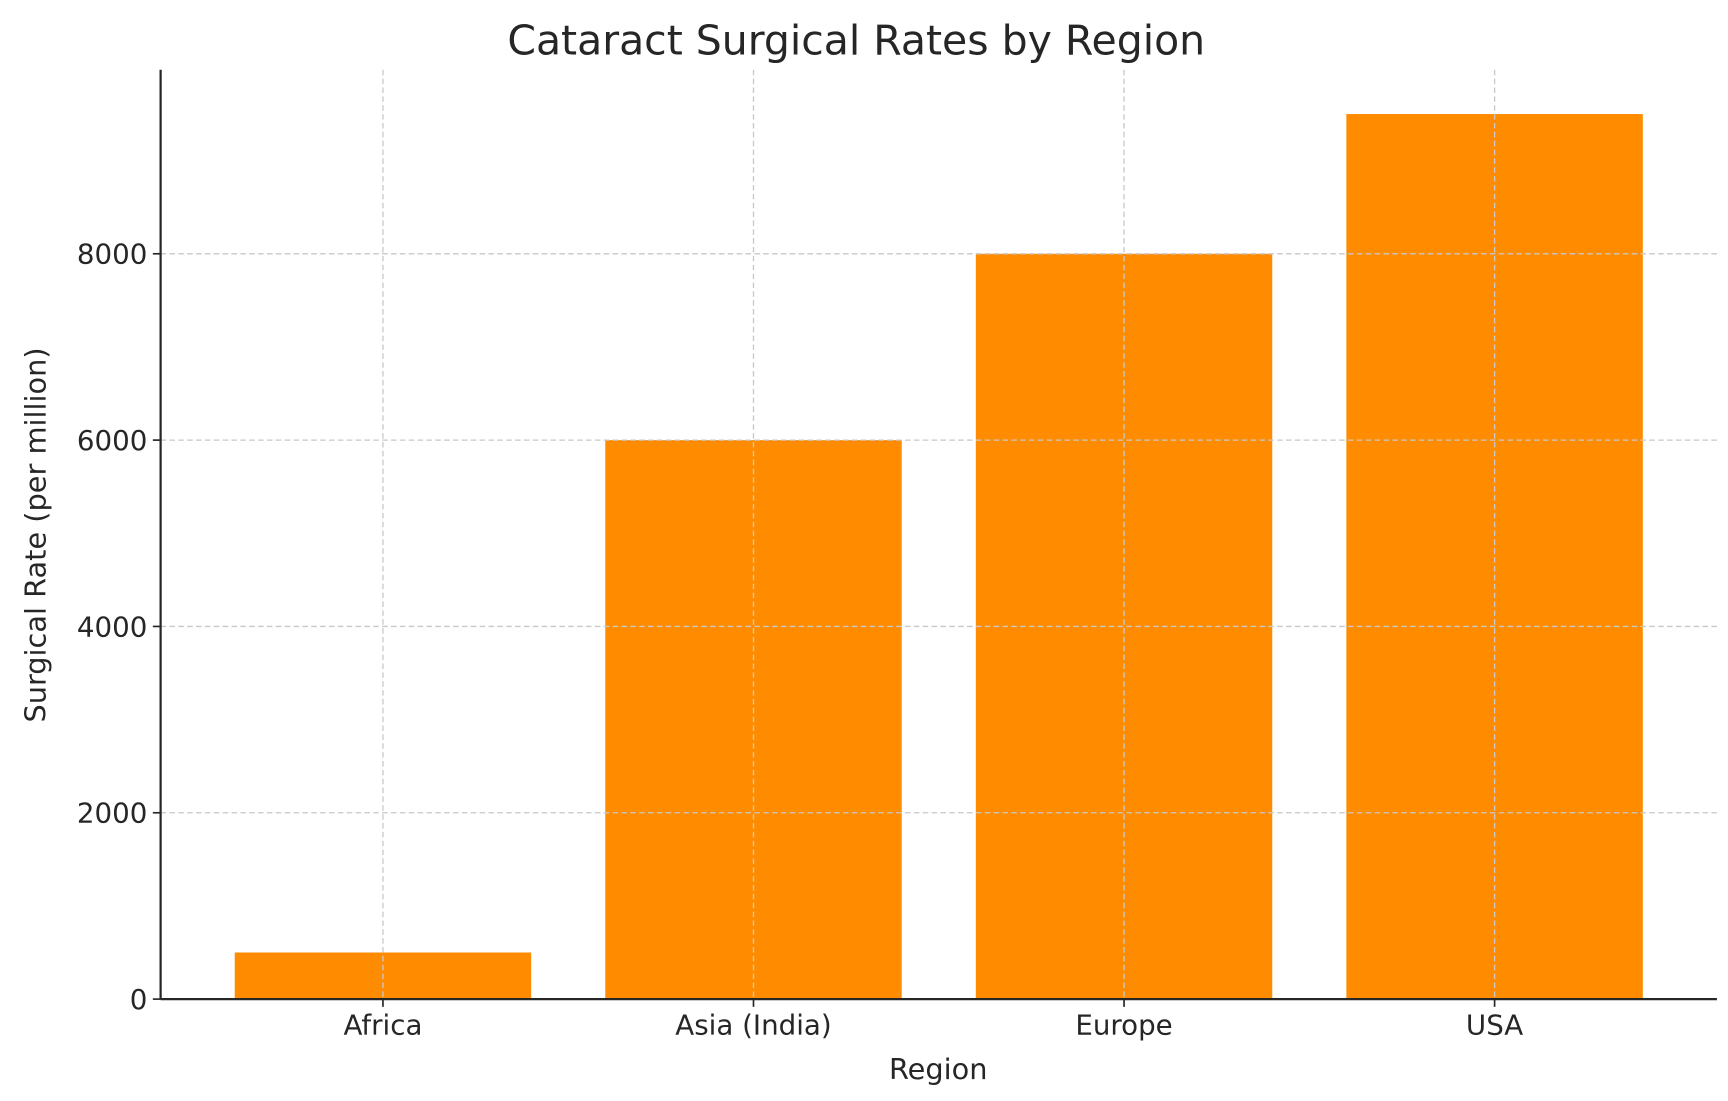 The image size is (1728, 1101). What do you see at coordinates (112, 440) in the screenshot?
I see `y-tick-label: 6000` at bounding box center [112, 440].